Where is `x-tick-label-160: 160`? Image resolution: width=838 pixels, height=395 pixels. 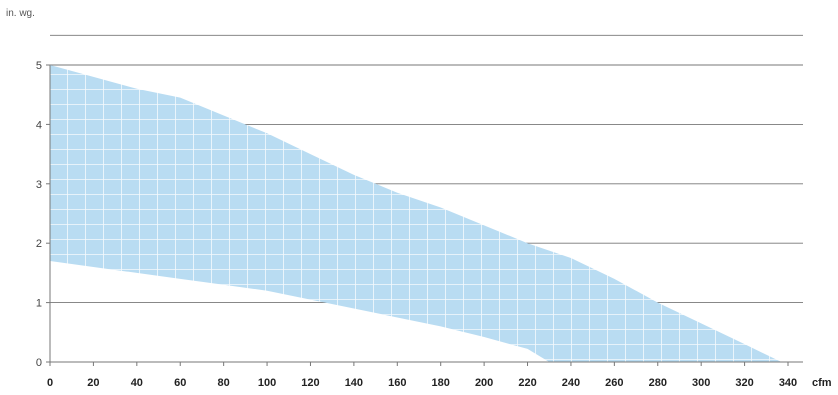
x-tick-label-160: 160 is located at coordinates (397, 383).